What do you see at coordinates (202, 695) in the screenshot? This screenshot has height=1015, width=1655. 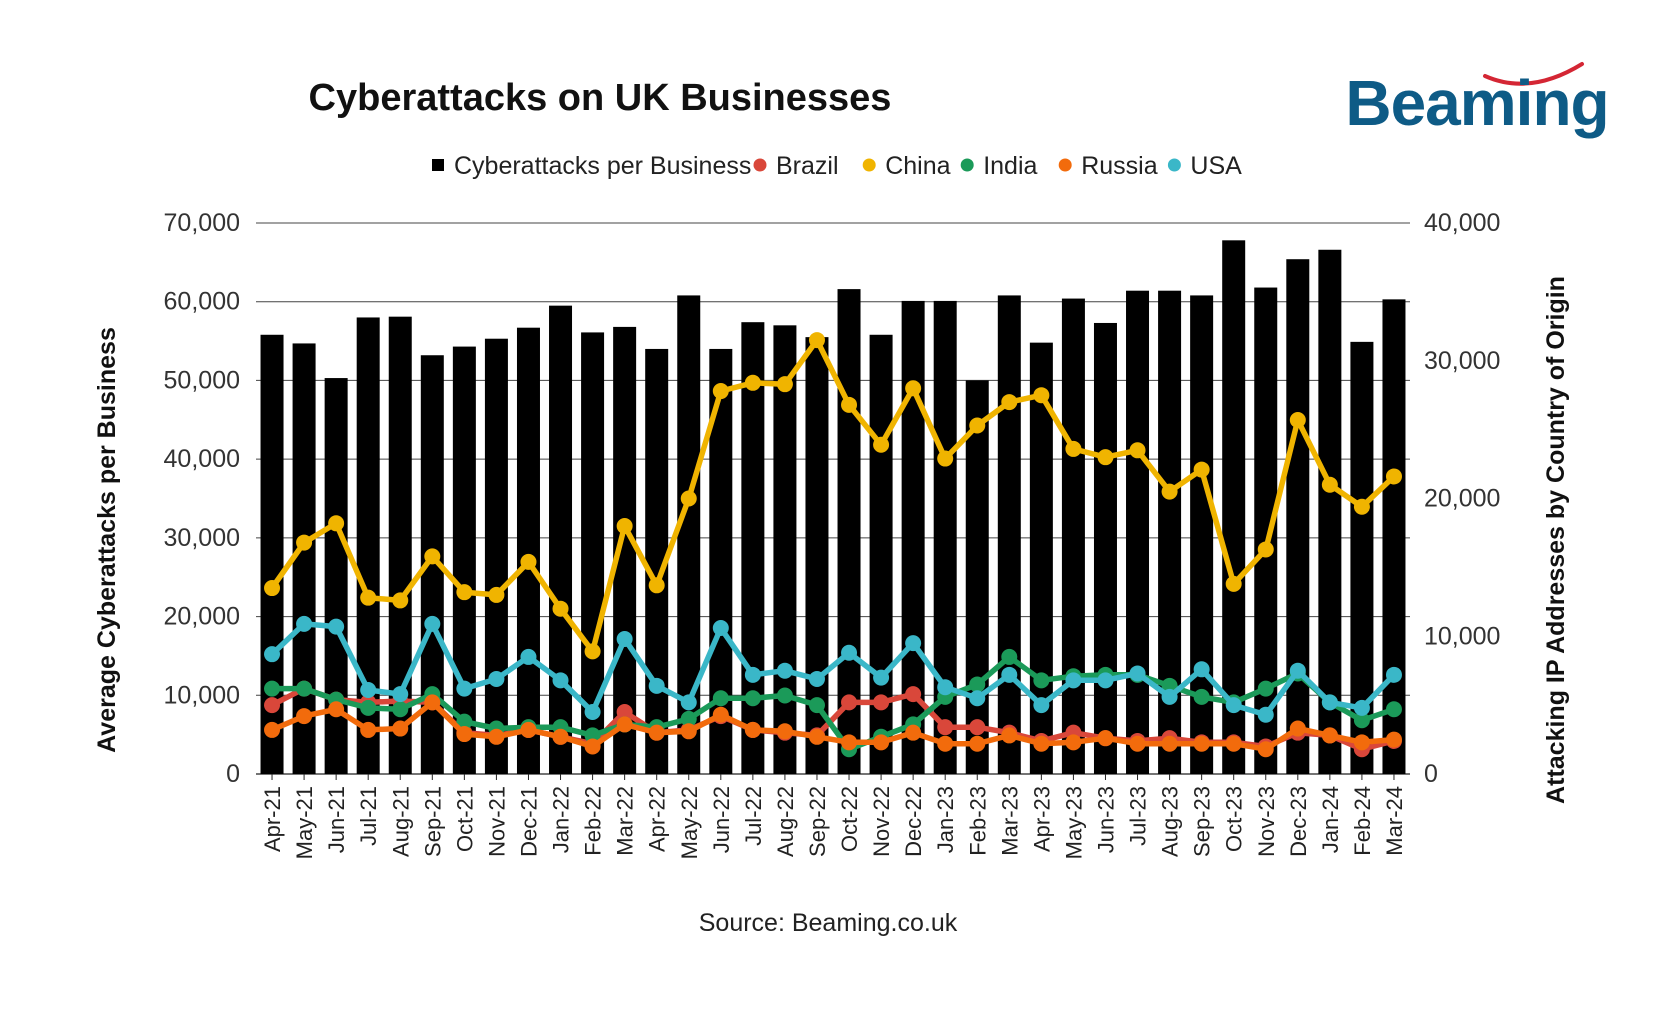 I see `left-tick-label: 10,000` at bounding box center [202, 695].